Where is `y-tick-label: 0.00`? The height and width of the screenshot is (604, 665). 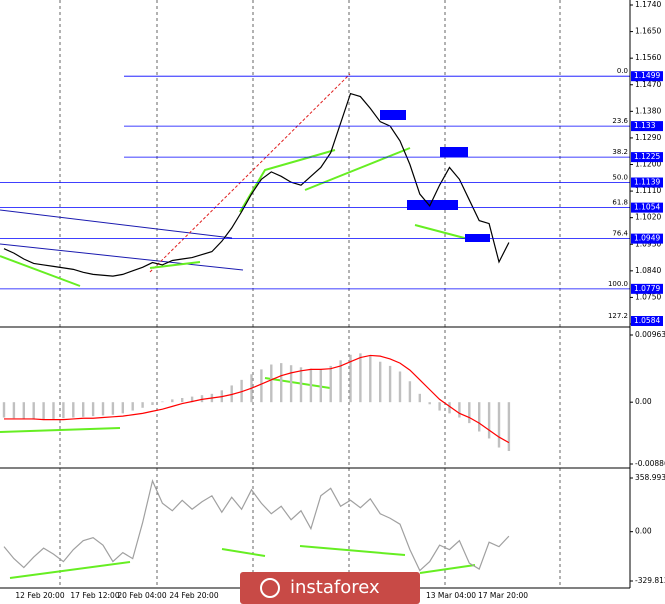
y-tick-label: 0.00 is located at coordinates (643, 531).